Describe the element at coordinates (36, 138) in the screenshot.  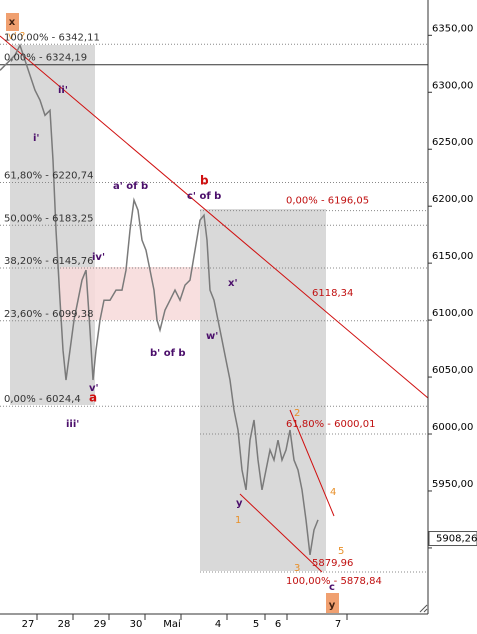
I see `wave-label: i'` at that location.